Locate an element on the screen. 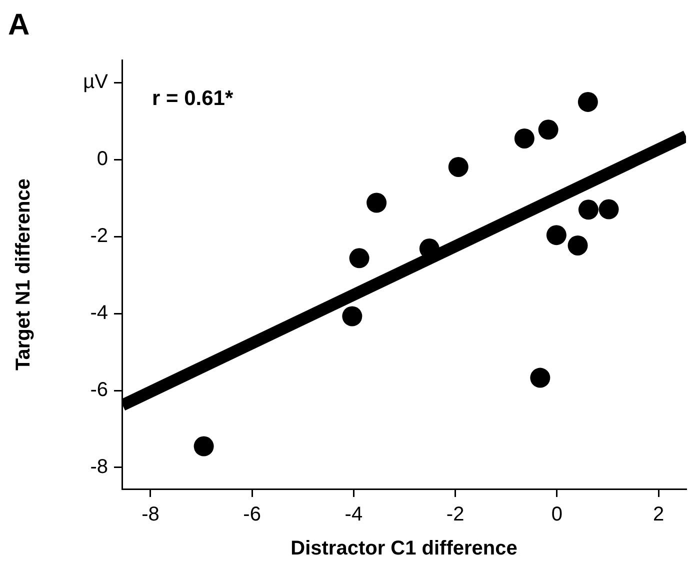 This screenshot has height=569, width=696. x-tick-label: -8 is located at coordinates (151, 515).